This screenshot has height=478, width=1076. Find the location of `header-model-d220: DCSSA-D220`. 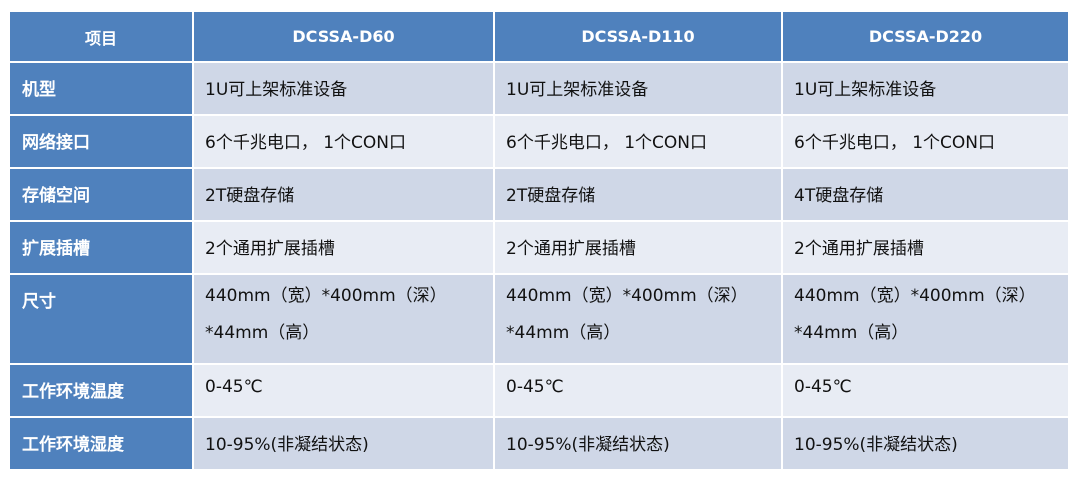

header-model-d220: DCSSA-D220 is located at coordinates (925, 36).